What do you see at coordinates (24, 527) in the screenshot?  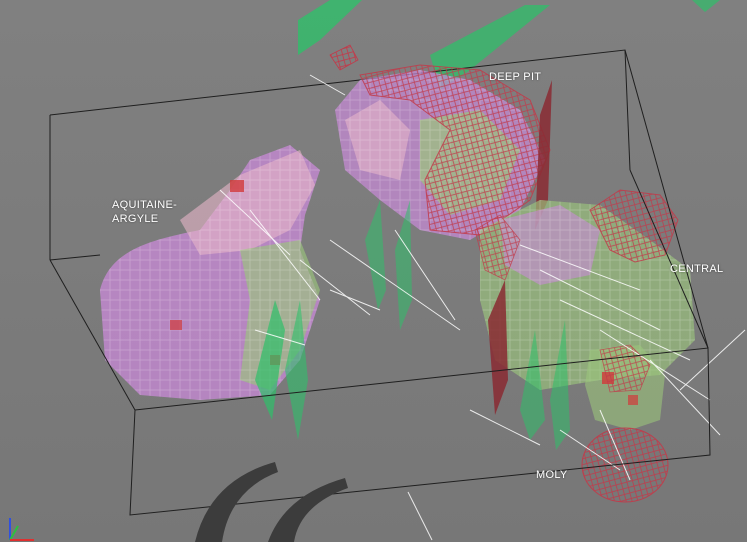 I see `axis-triad` at bounding box center [24, 527].